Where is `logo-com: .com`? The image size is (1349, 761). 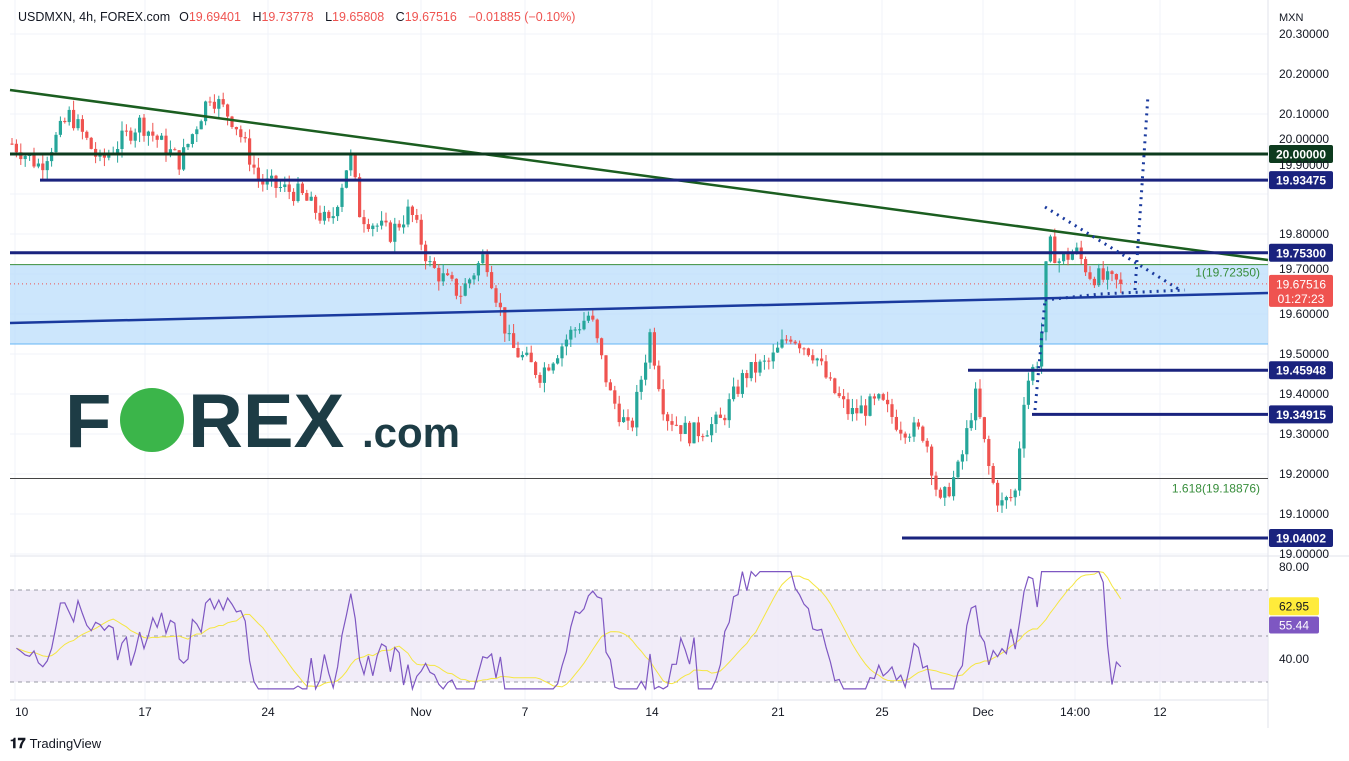
logo-com: .com is located at coordinates (411, 432).